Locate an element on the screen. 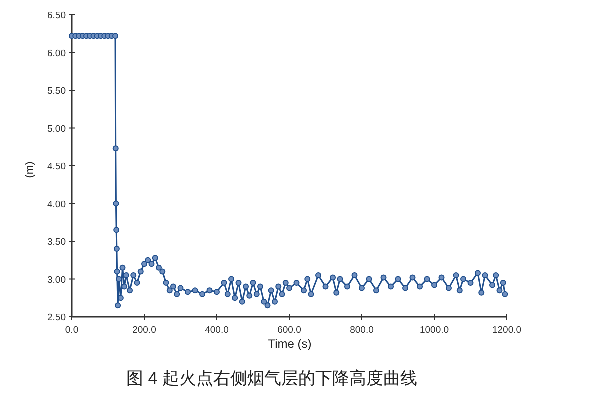  y-tick-label: 6.00 is located at coordinates (57, 54).